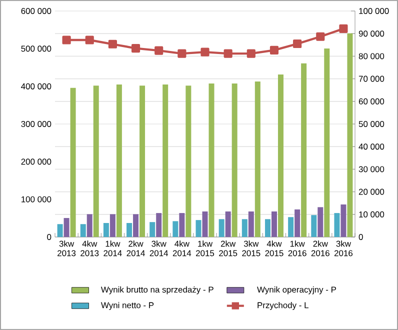 This screenshot has height=330, width=398. I want to click on y2-tick-label: 100 000, so click(374, 11).